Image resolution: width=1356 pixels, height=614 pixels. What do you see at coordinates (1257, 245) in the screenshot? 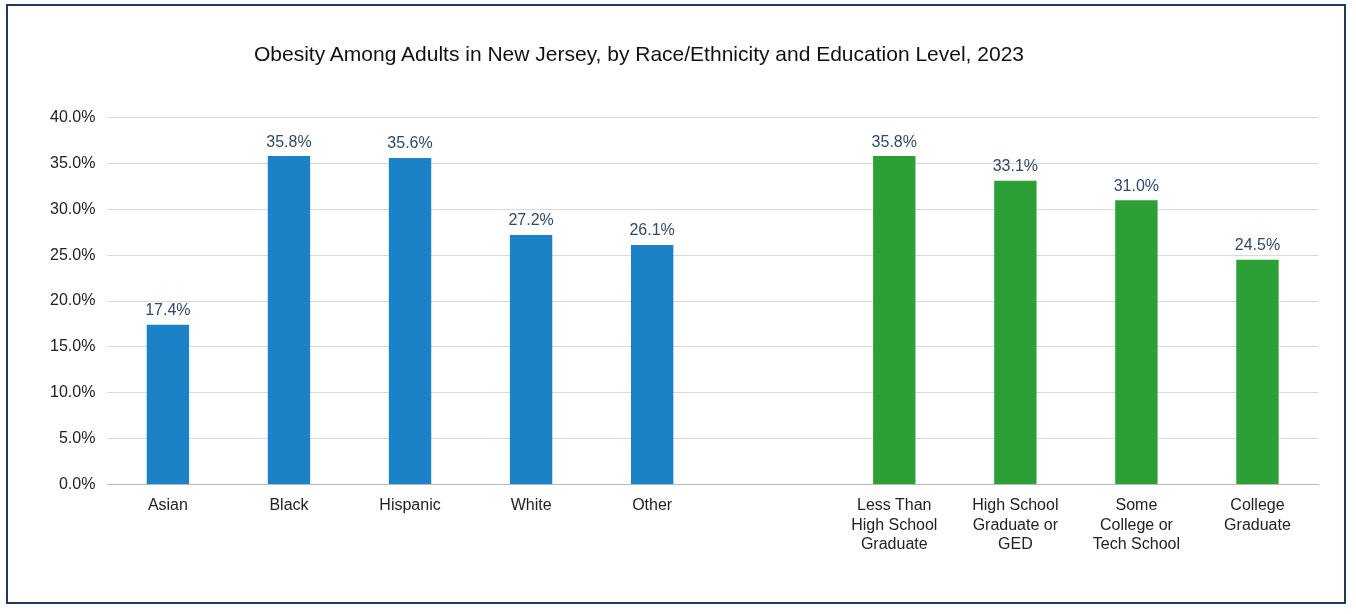
I see `data-label: 24.5%` at bounding box center [1257, 245].